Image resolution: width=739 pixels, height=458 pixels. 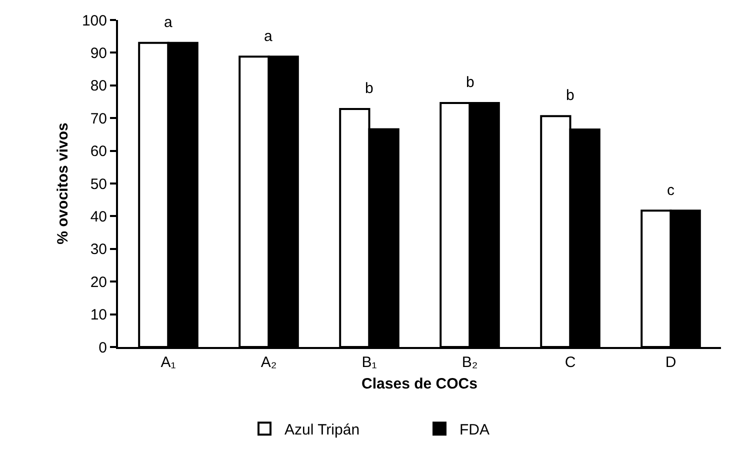 I want to click on y-axis-title: % ovocitos vivos, so click(x=63, y=183).